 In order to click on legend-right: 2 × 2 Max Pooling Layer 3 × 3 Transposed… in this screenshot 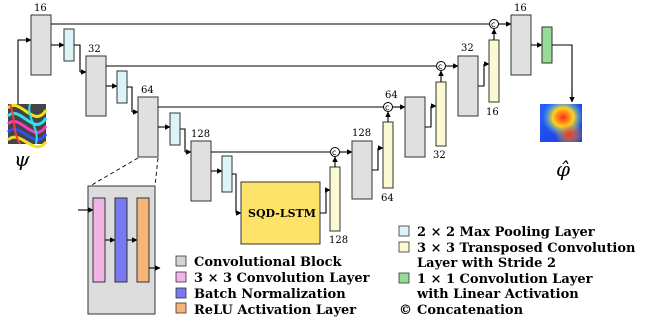, I will do `click(517, 271)`.